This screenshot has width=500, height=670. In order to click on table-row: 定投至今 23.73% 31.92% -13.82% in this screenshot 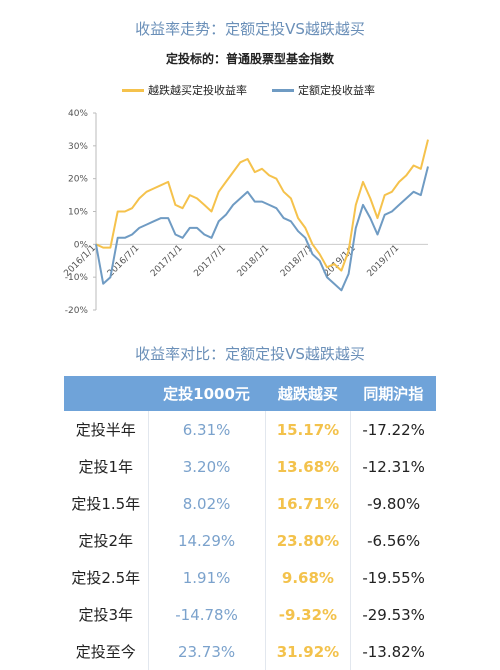, I will do `click(250, 651)`.